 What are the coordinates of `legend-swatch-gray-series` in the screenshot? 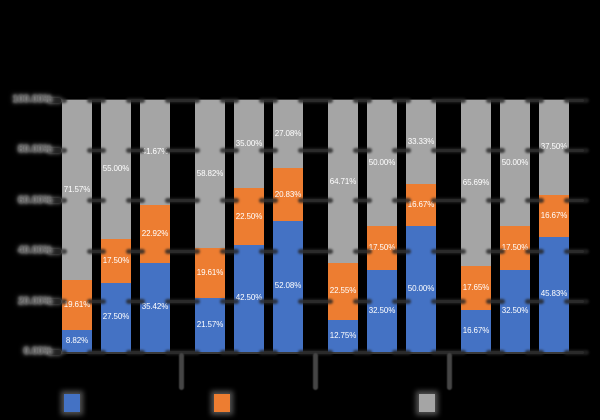 It's located at (427, 403).